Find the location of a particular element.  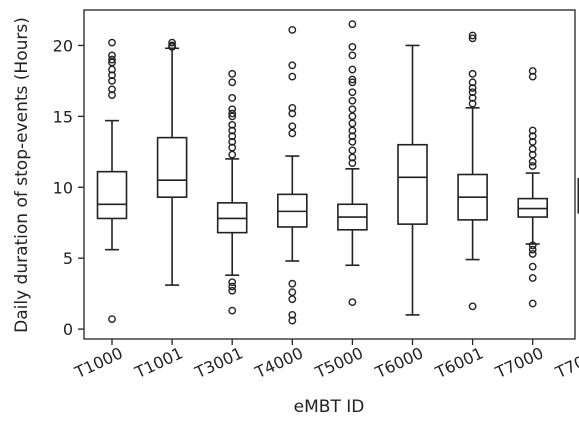

y-tick-label: 20 is located at coordinates (63, 45).